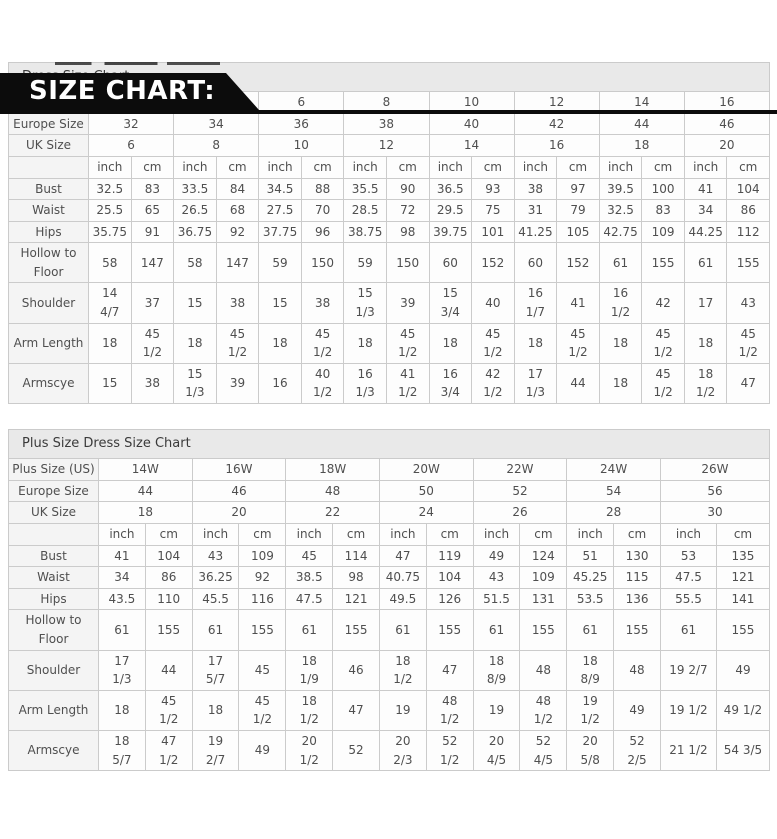 Image resolution: width=777 pixels, height=839 pixels. Describe the element at coordinates (110, 232) in the screenshot. I see `inch-value-cell: 35.75` at that location.